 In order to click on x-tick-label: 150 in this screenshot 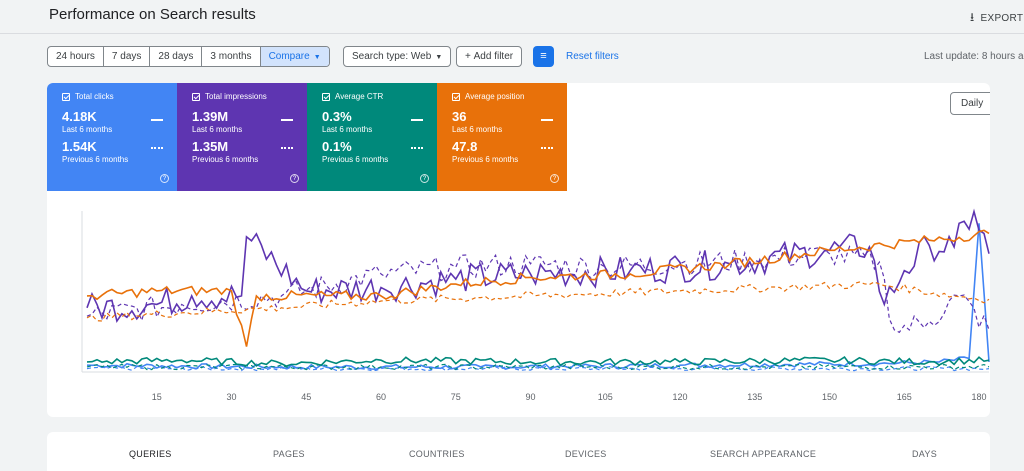, I will do `click(829, 397)`.